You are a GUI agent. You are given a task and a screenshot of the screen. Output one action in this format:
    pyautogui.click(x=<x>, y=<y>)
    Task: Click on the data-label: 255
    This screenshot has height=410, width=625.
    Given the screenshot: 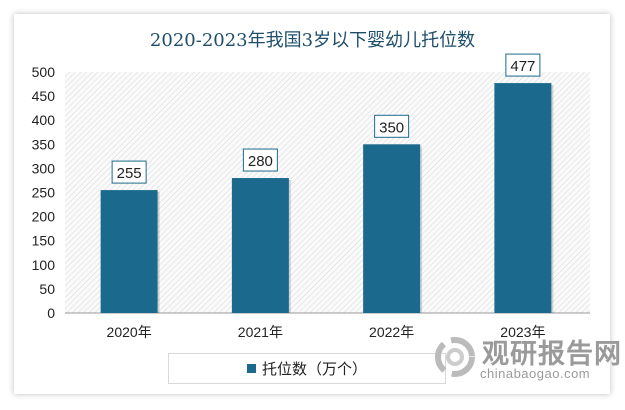 What is the action you would take?
    pyautogui.click(x=129, y=173)
    